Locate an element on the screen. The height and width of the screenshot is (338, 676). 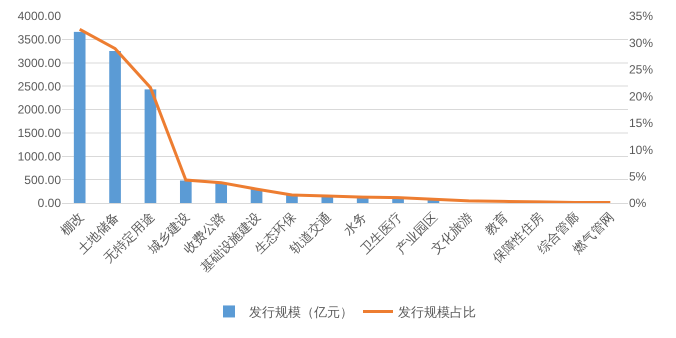
x-tick-label: 棚改 is located at coordinates (71, 223).